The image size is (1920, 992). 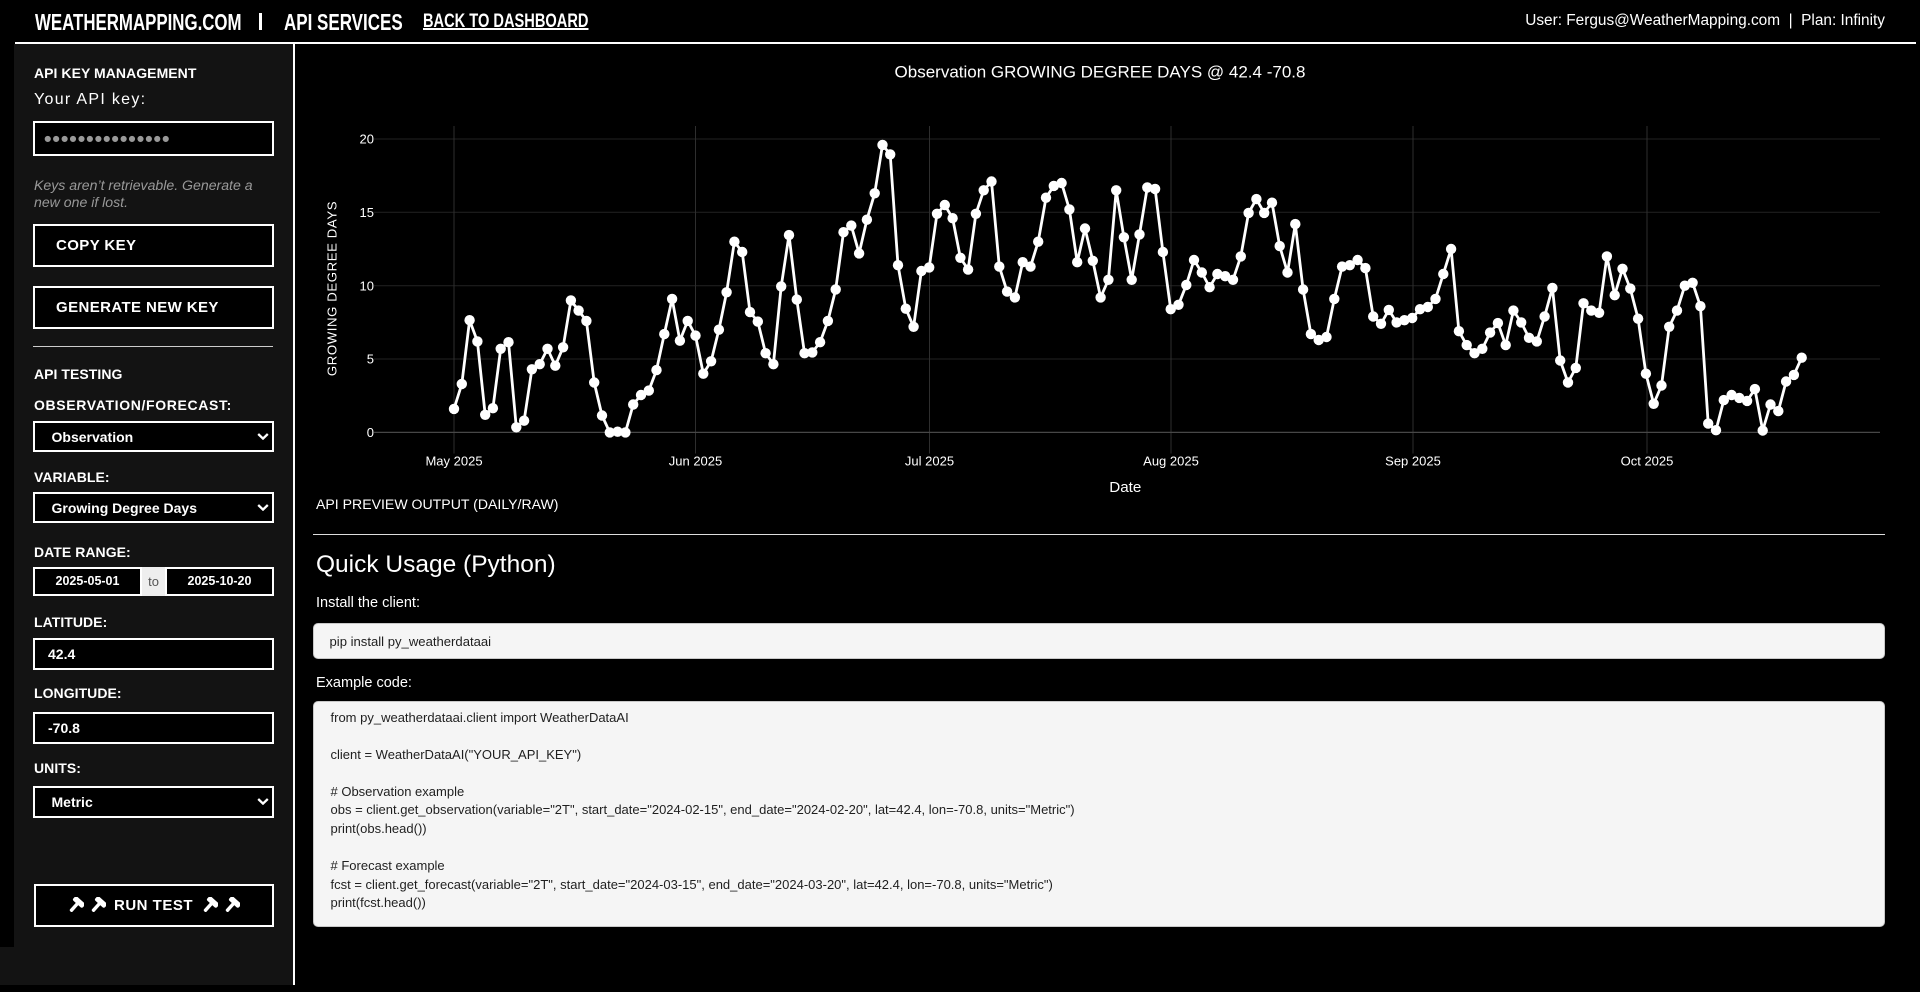 What do you see at coordinates (696, 461) in the screenshot?
I see `svg-text: Jun 2025` at bounding box center [696, 461].